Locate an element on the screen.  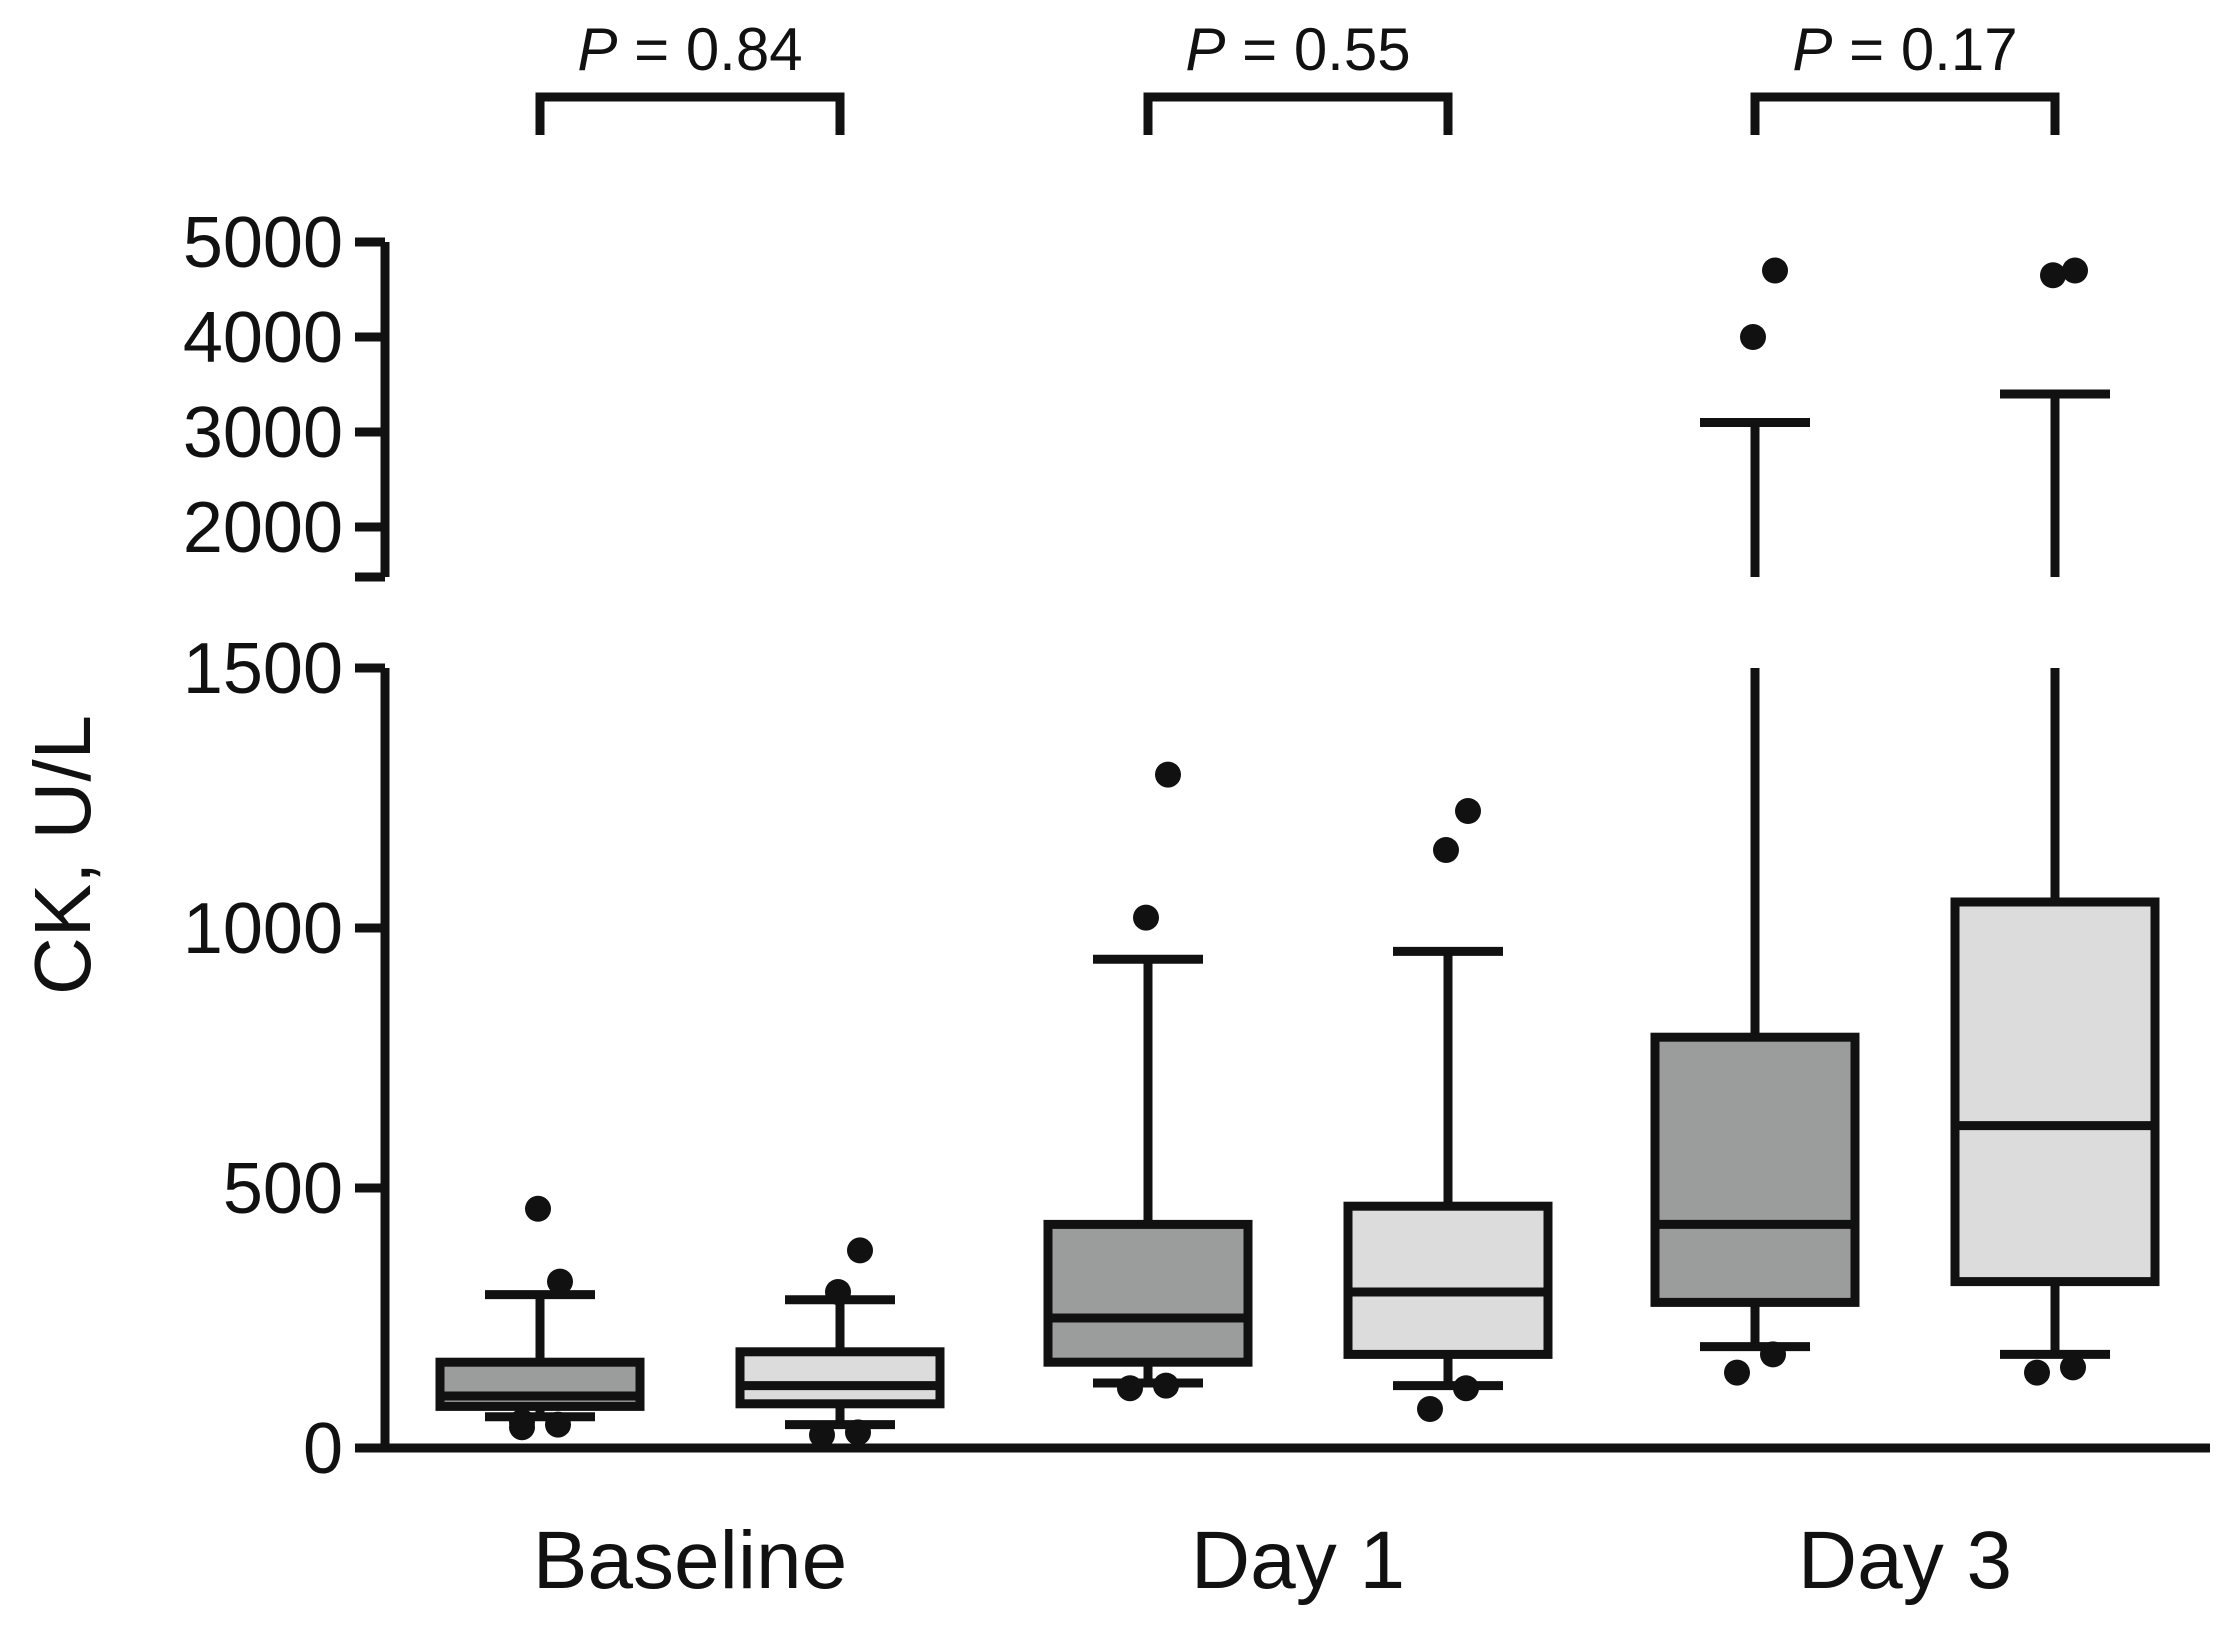
x-category-label: Day 1 is located at coordinates (1298, 1560).